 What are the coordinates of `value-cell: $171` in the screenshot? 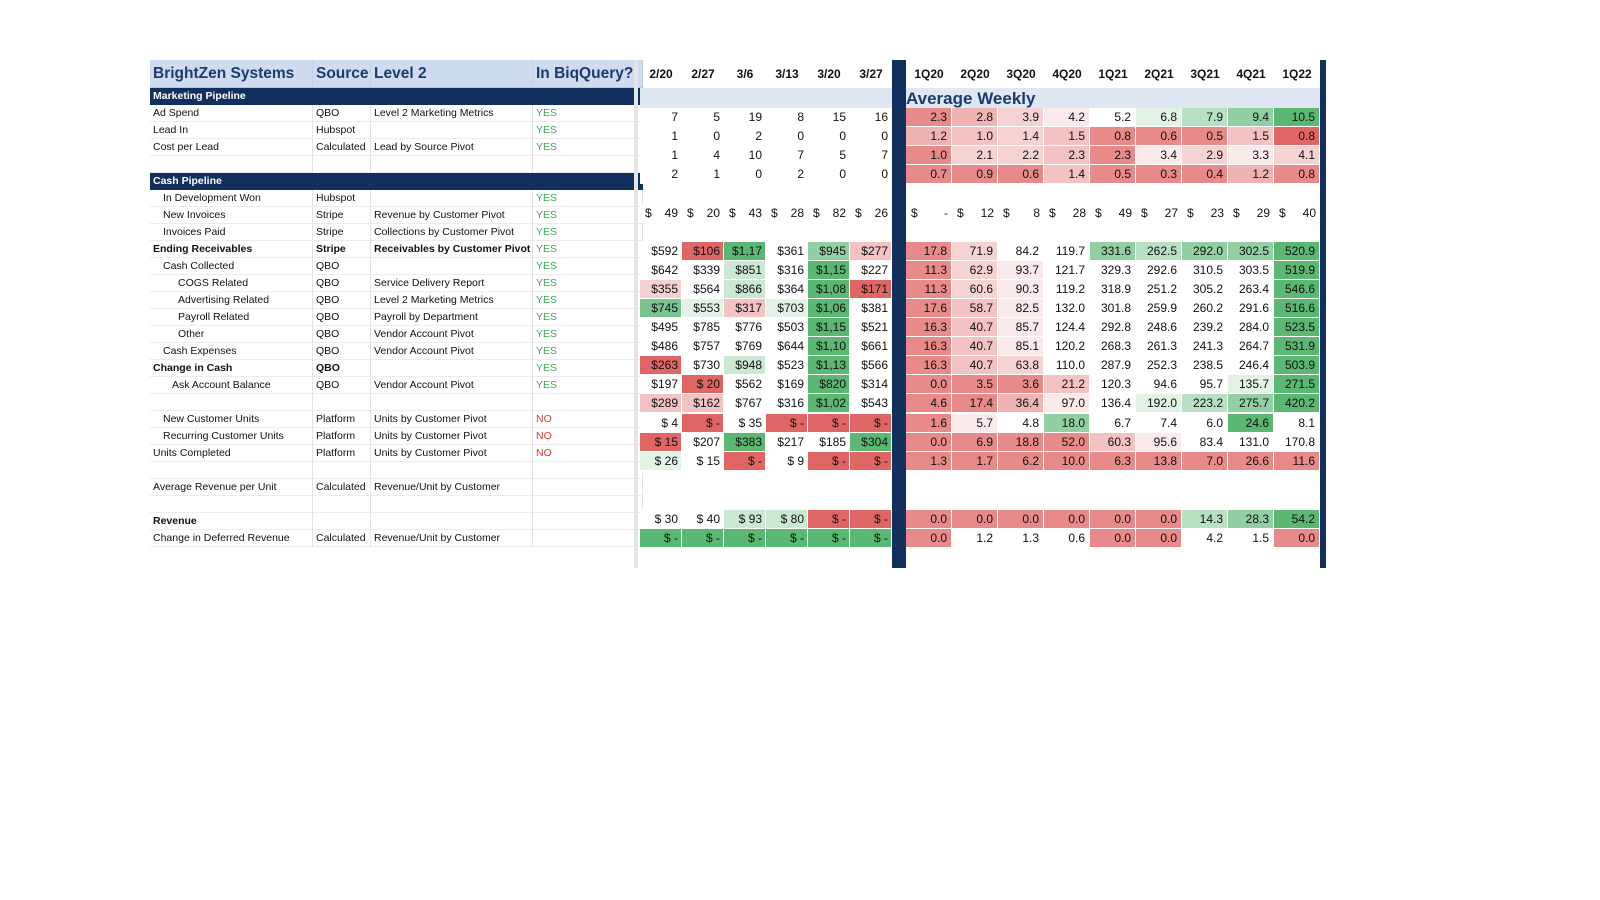 It's located at (871, 289).